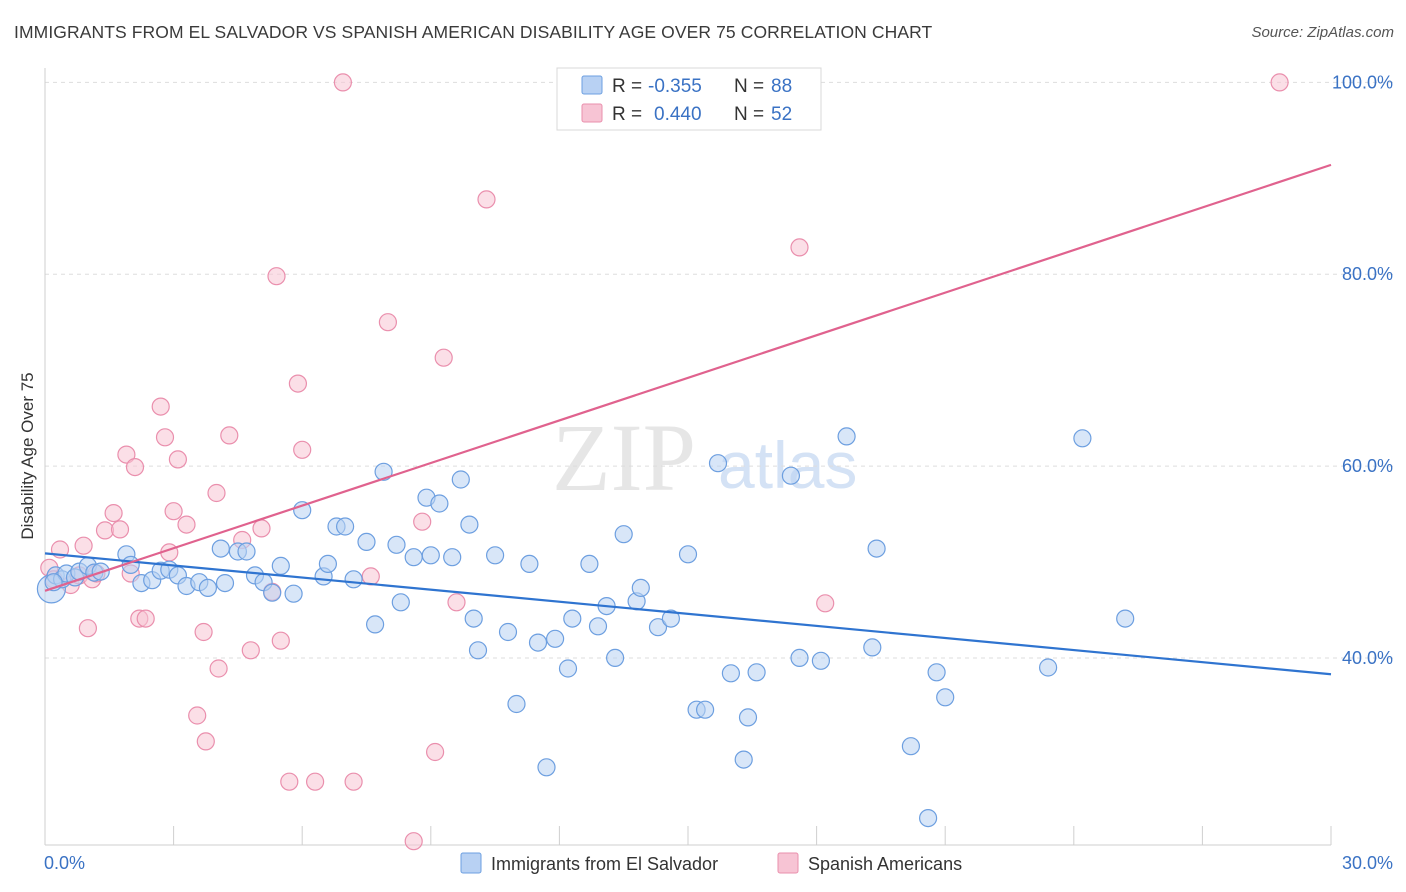 Image resolution: width=1406 pixels, height=892 pixels. Describe the element at coordinates (624, 457) in the screenshot. I see `watermark-zip: ZIP` at that location.